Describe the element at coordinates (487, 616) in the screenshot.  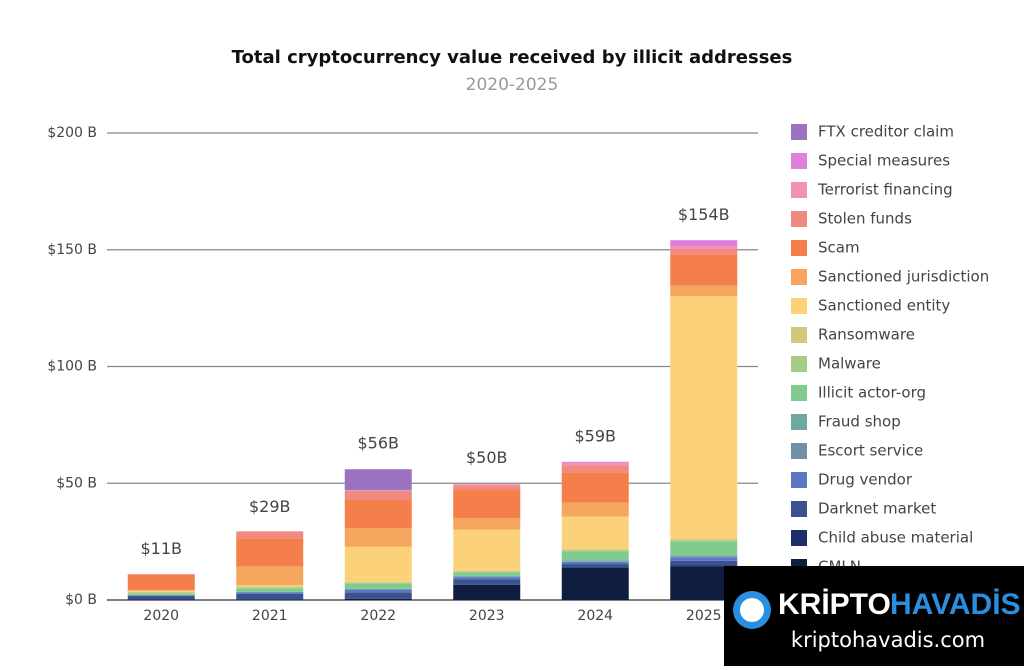
I see `x-tick-label: 2023` at that location.